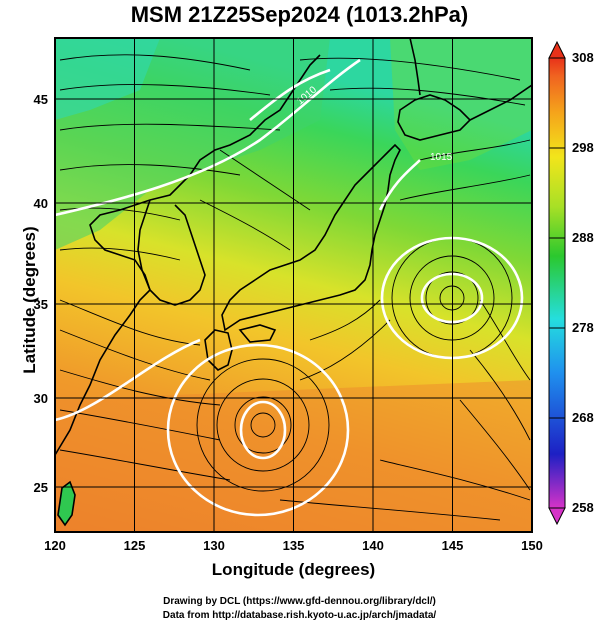  Describe the element at coordinates (532, 545) in the screenshot. I see `x-tick-label: 150` at that location.